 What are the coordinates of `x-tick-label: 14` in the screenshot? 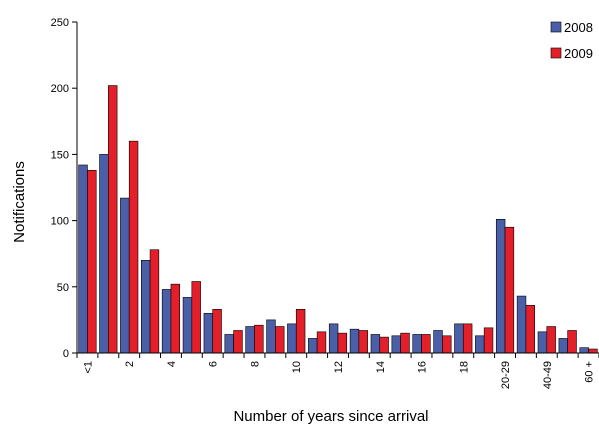 It's located at (381, 367).